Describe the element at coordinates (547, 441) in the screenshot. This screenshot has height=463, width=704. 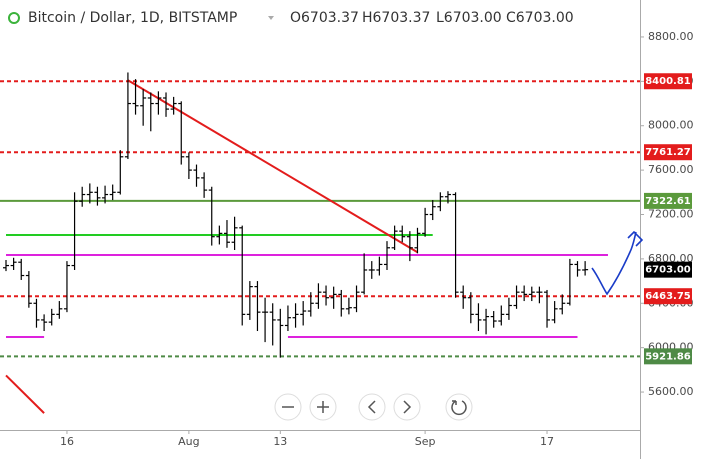
I see `x-tick-label: 17` at that location.